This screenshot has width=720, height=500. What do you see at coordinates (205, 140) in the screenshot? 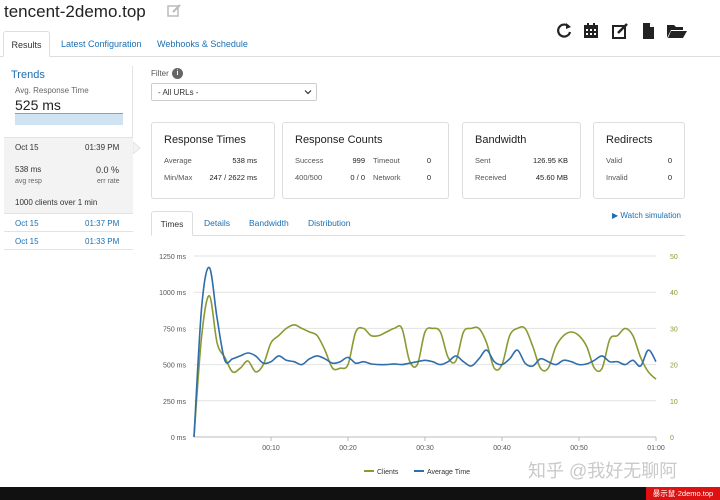
I see `response-times-title: Response Times` at bounding box center [205, 140].